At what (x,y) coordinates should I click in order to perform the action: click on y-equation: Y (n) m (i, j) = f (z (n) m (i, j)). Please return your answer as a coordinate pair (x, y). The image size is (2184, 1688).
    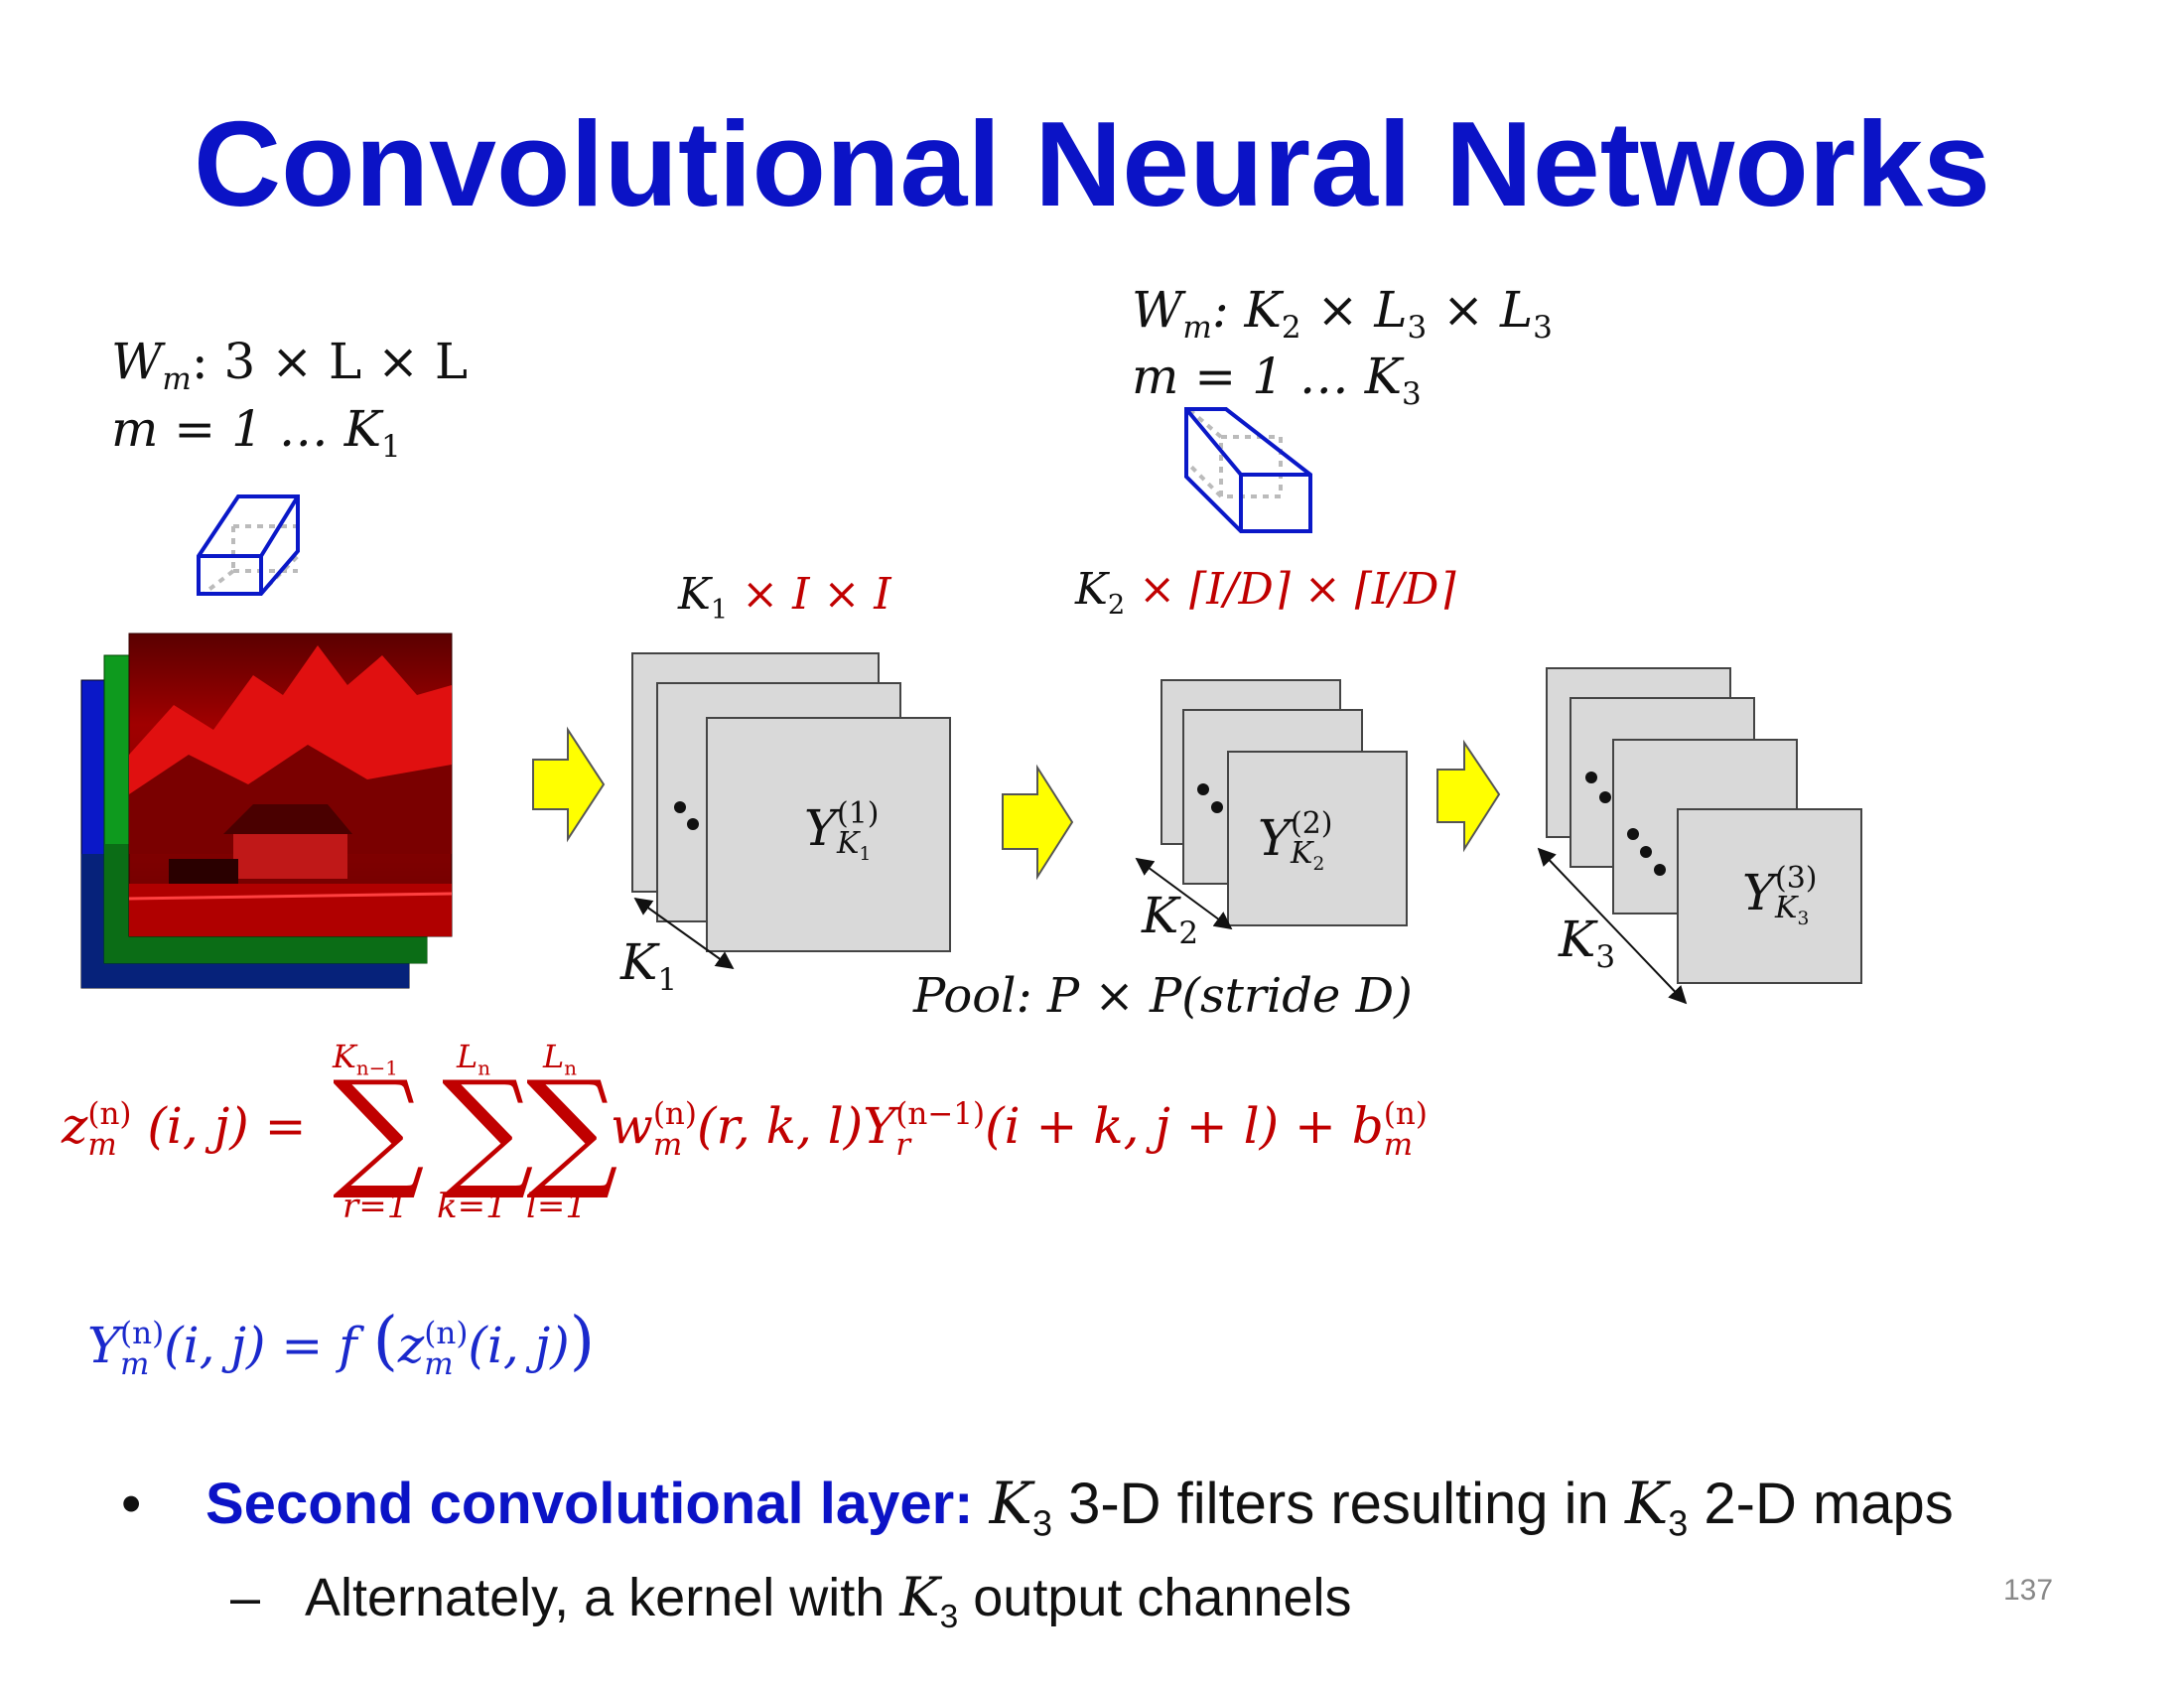
    Looking at the image, I should click on (341, 1343).